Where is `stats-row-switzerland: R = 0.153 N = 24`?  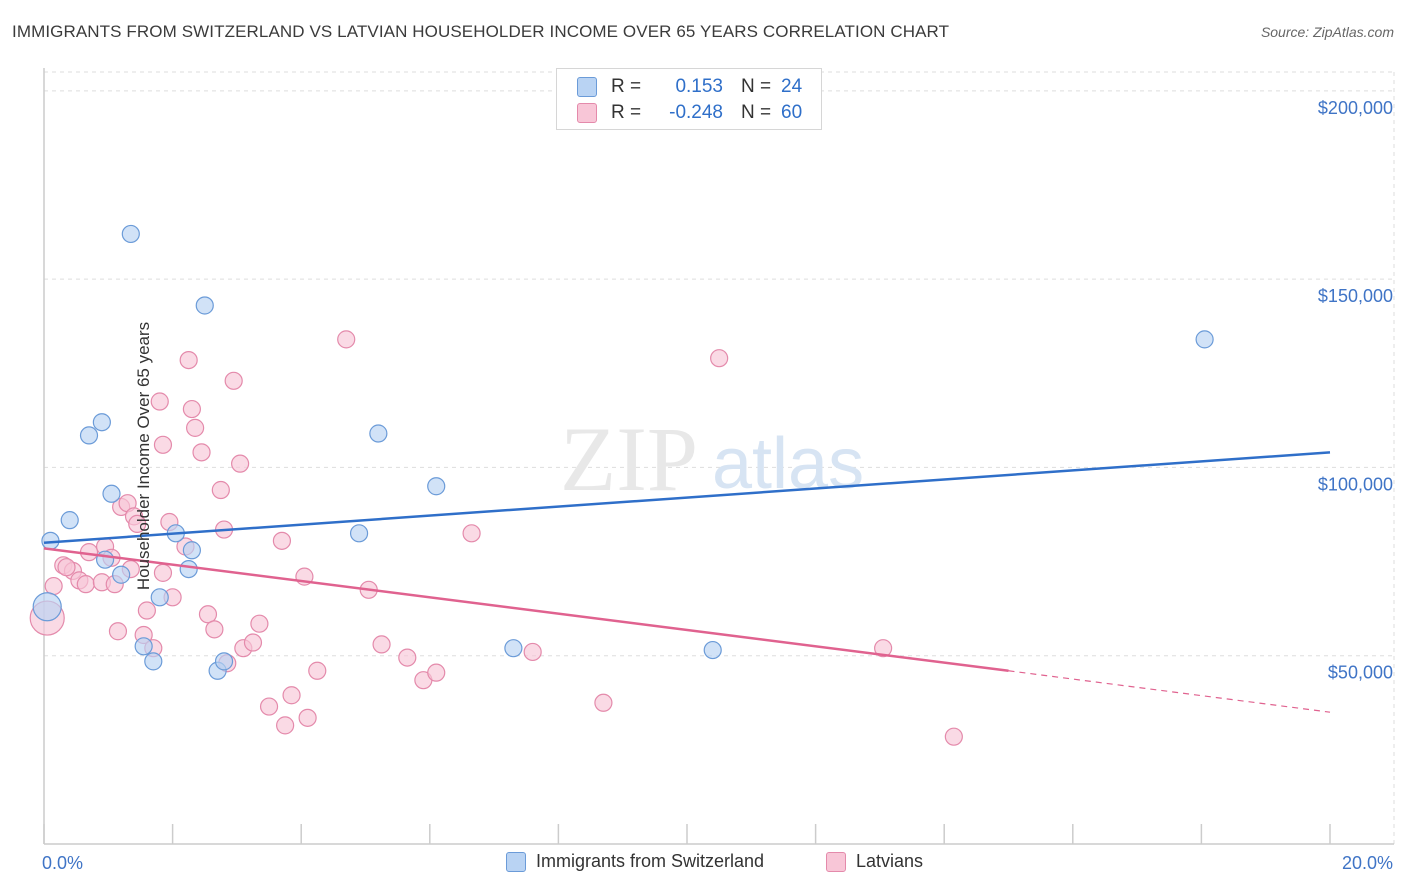 stats-row-switzerland: R = 0.153 N = 24 is located at coordinates (689, 87).